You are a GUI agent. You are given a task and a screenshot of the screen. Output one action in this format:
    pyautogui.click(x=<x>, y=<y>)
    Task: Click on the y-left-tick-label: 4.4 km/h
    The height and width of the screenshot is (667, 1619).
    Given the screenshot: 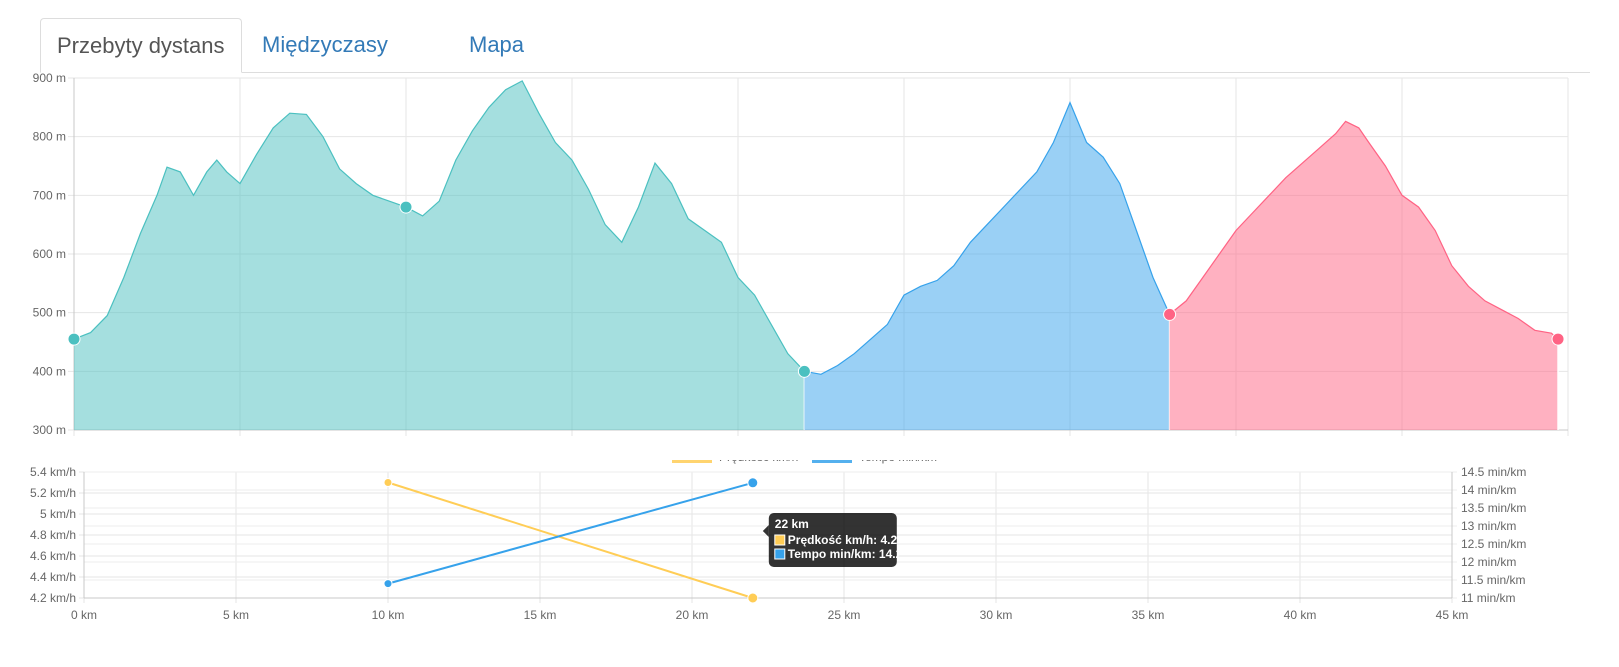 What is the action you would take?
    pyautogui.click(x=53, y=577)
    